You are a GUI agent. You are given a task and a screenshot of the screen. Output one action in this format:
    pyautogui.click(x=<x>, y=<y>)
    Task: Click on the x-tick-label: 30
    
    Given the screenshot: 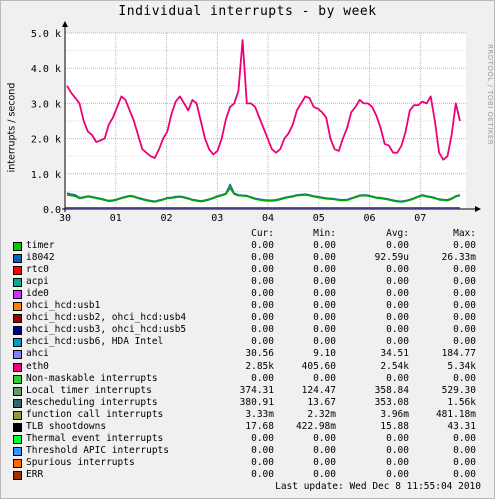 What is the action you would take?
    pyautogui.click(x=65, y=218)
    